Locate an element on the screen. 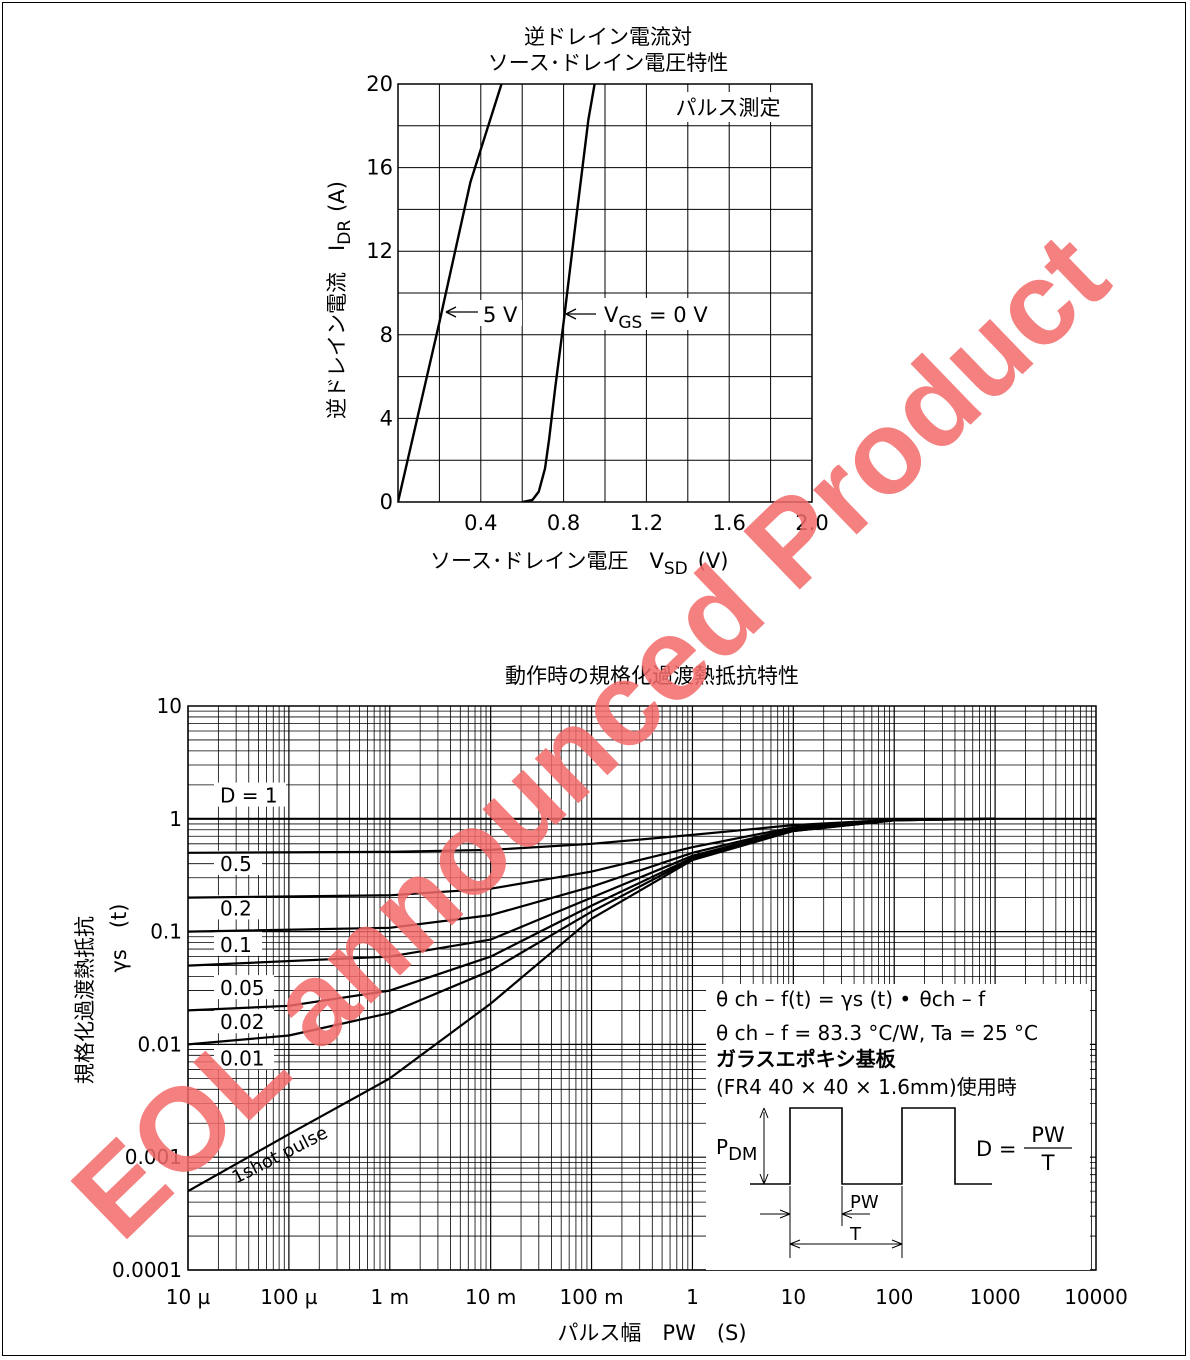 The width and height of the screenshot is (1190, 1360). y-tick-label: 0.01 is located at coordinates (159, 1044).